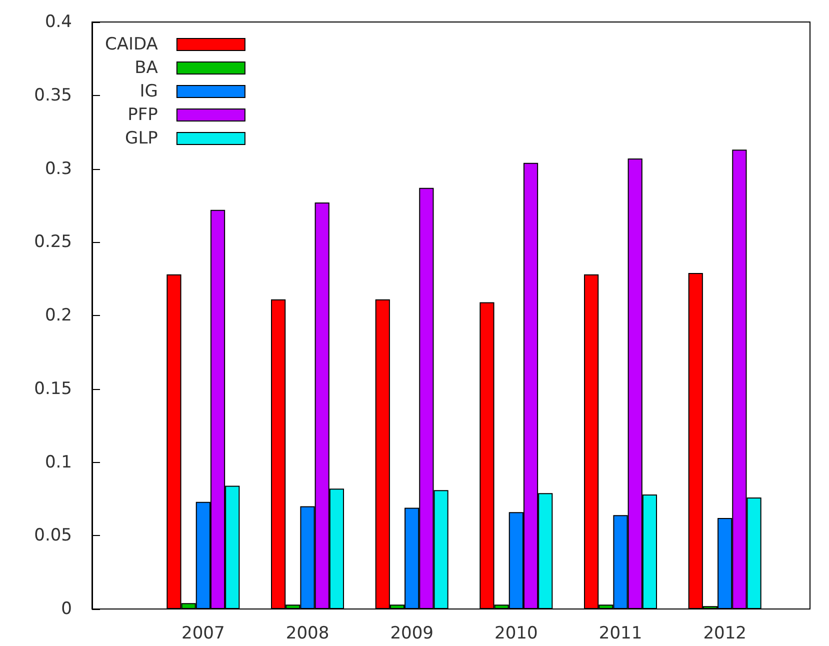  Describe the element at coordinates (58, 22) in the screenshot. I see `y-tick-label: 0.4` at that location.